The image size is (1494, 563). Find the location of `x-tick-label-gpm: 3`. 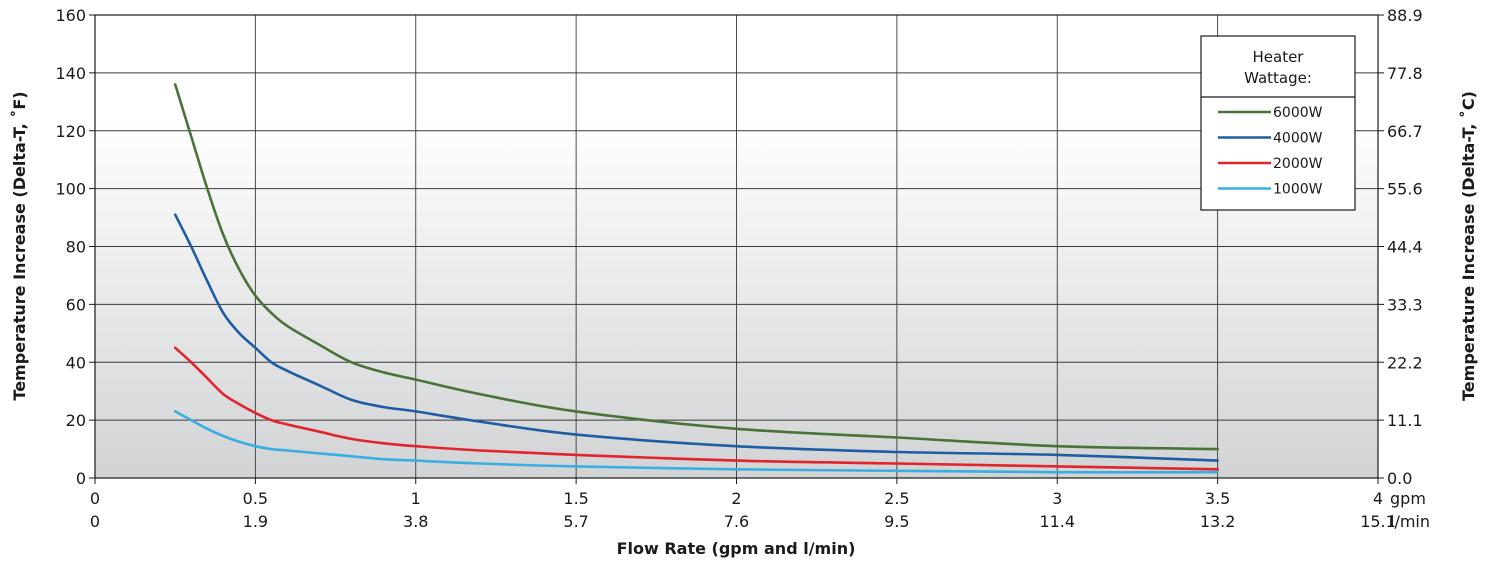

x-tick-label-gpm: 3 is located at coordinates (1057, 498).